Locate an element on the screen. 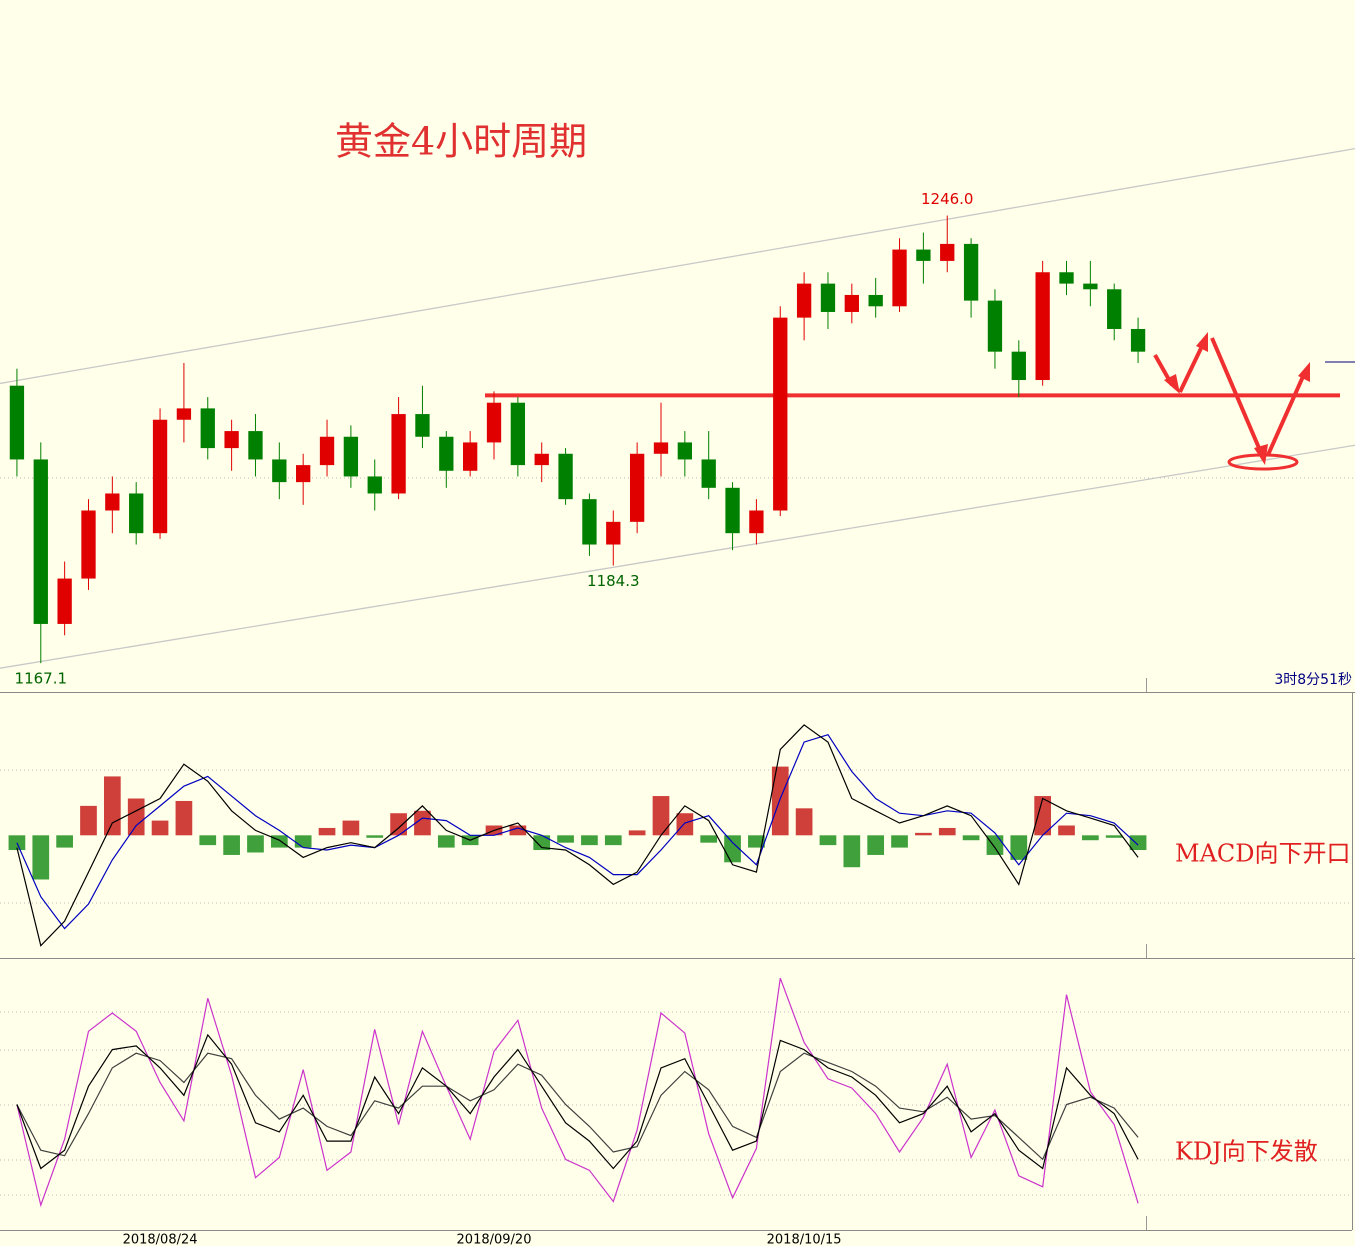 The height and width of the screenshot is (1246, 1355). forecast-arrows is located at coordinates (1230, 404).